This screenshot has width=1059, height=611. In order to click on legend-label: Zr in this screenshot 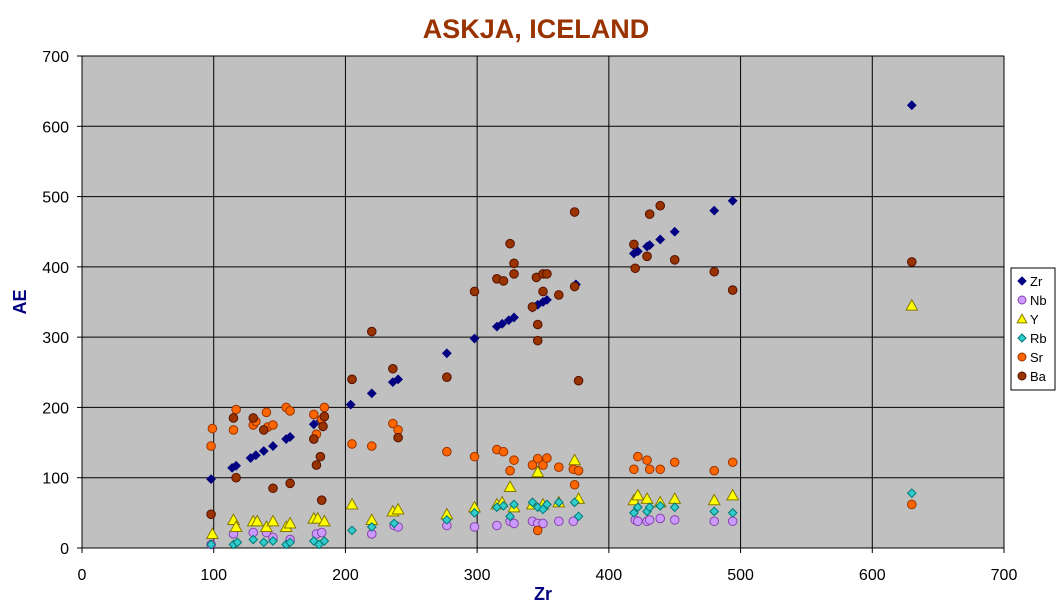, I will do `click(1036, 281)`.